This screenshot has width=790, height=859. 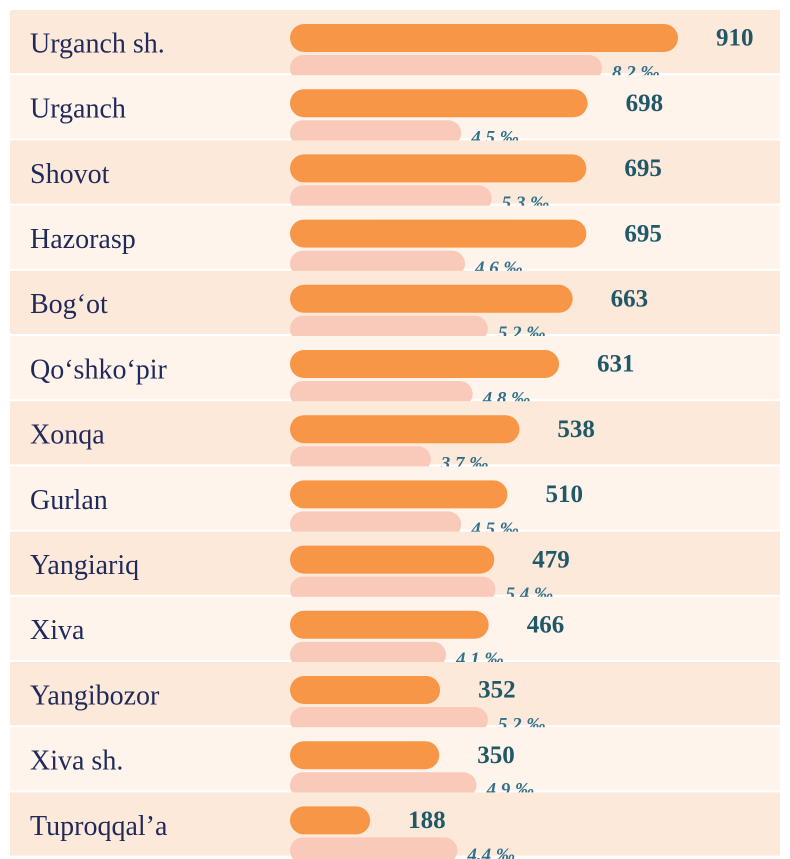 I want to click on count-label: 510, so click(x=564, y=494).